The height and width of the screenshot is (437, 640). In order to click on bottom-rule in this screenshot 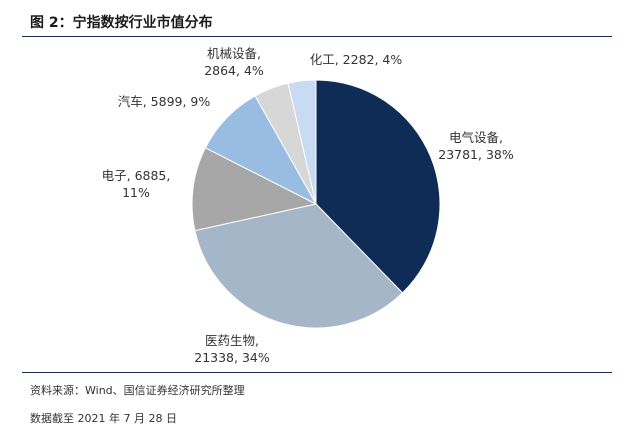, I will do `click(317, 372)`.